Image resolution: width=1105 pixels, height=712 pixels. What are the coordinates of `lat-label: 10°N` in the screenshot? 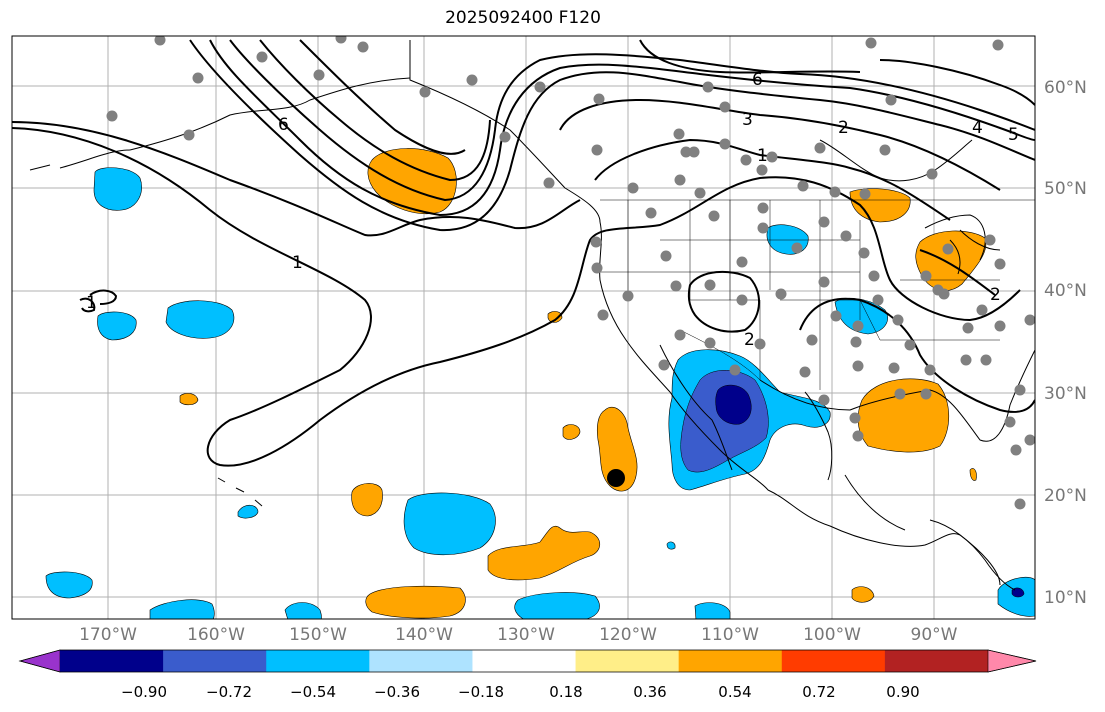 It's located at (1065, 598).